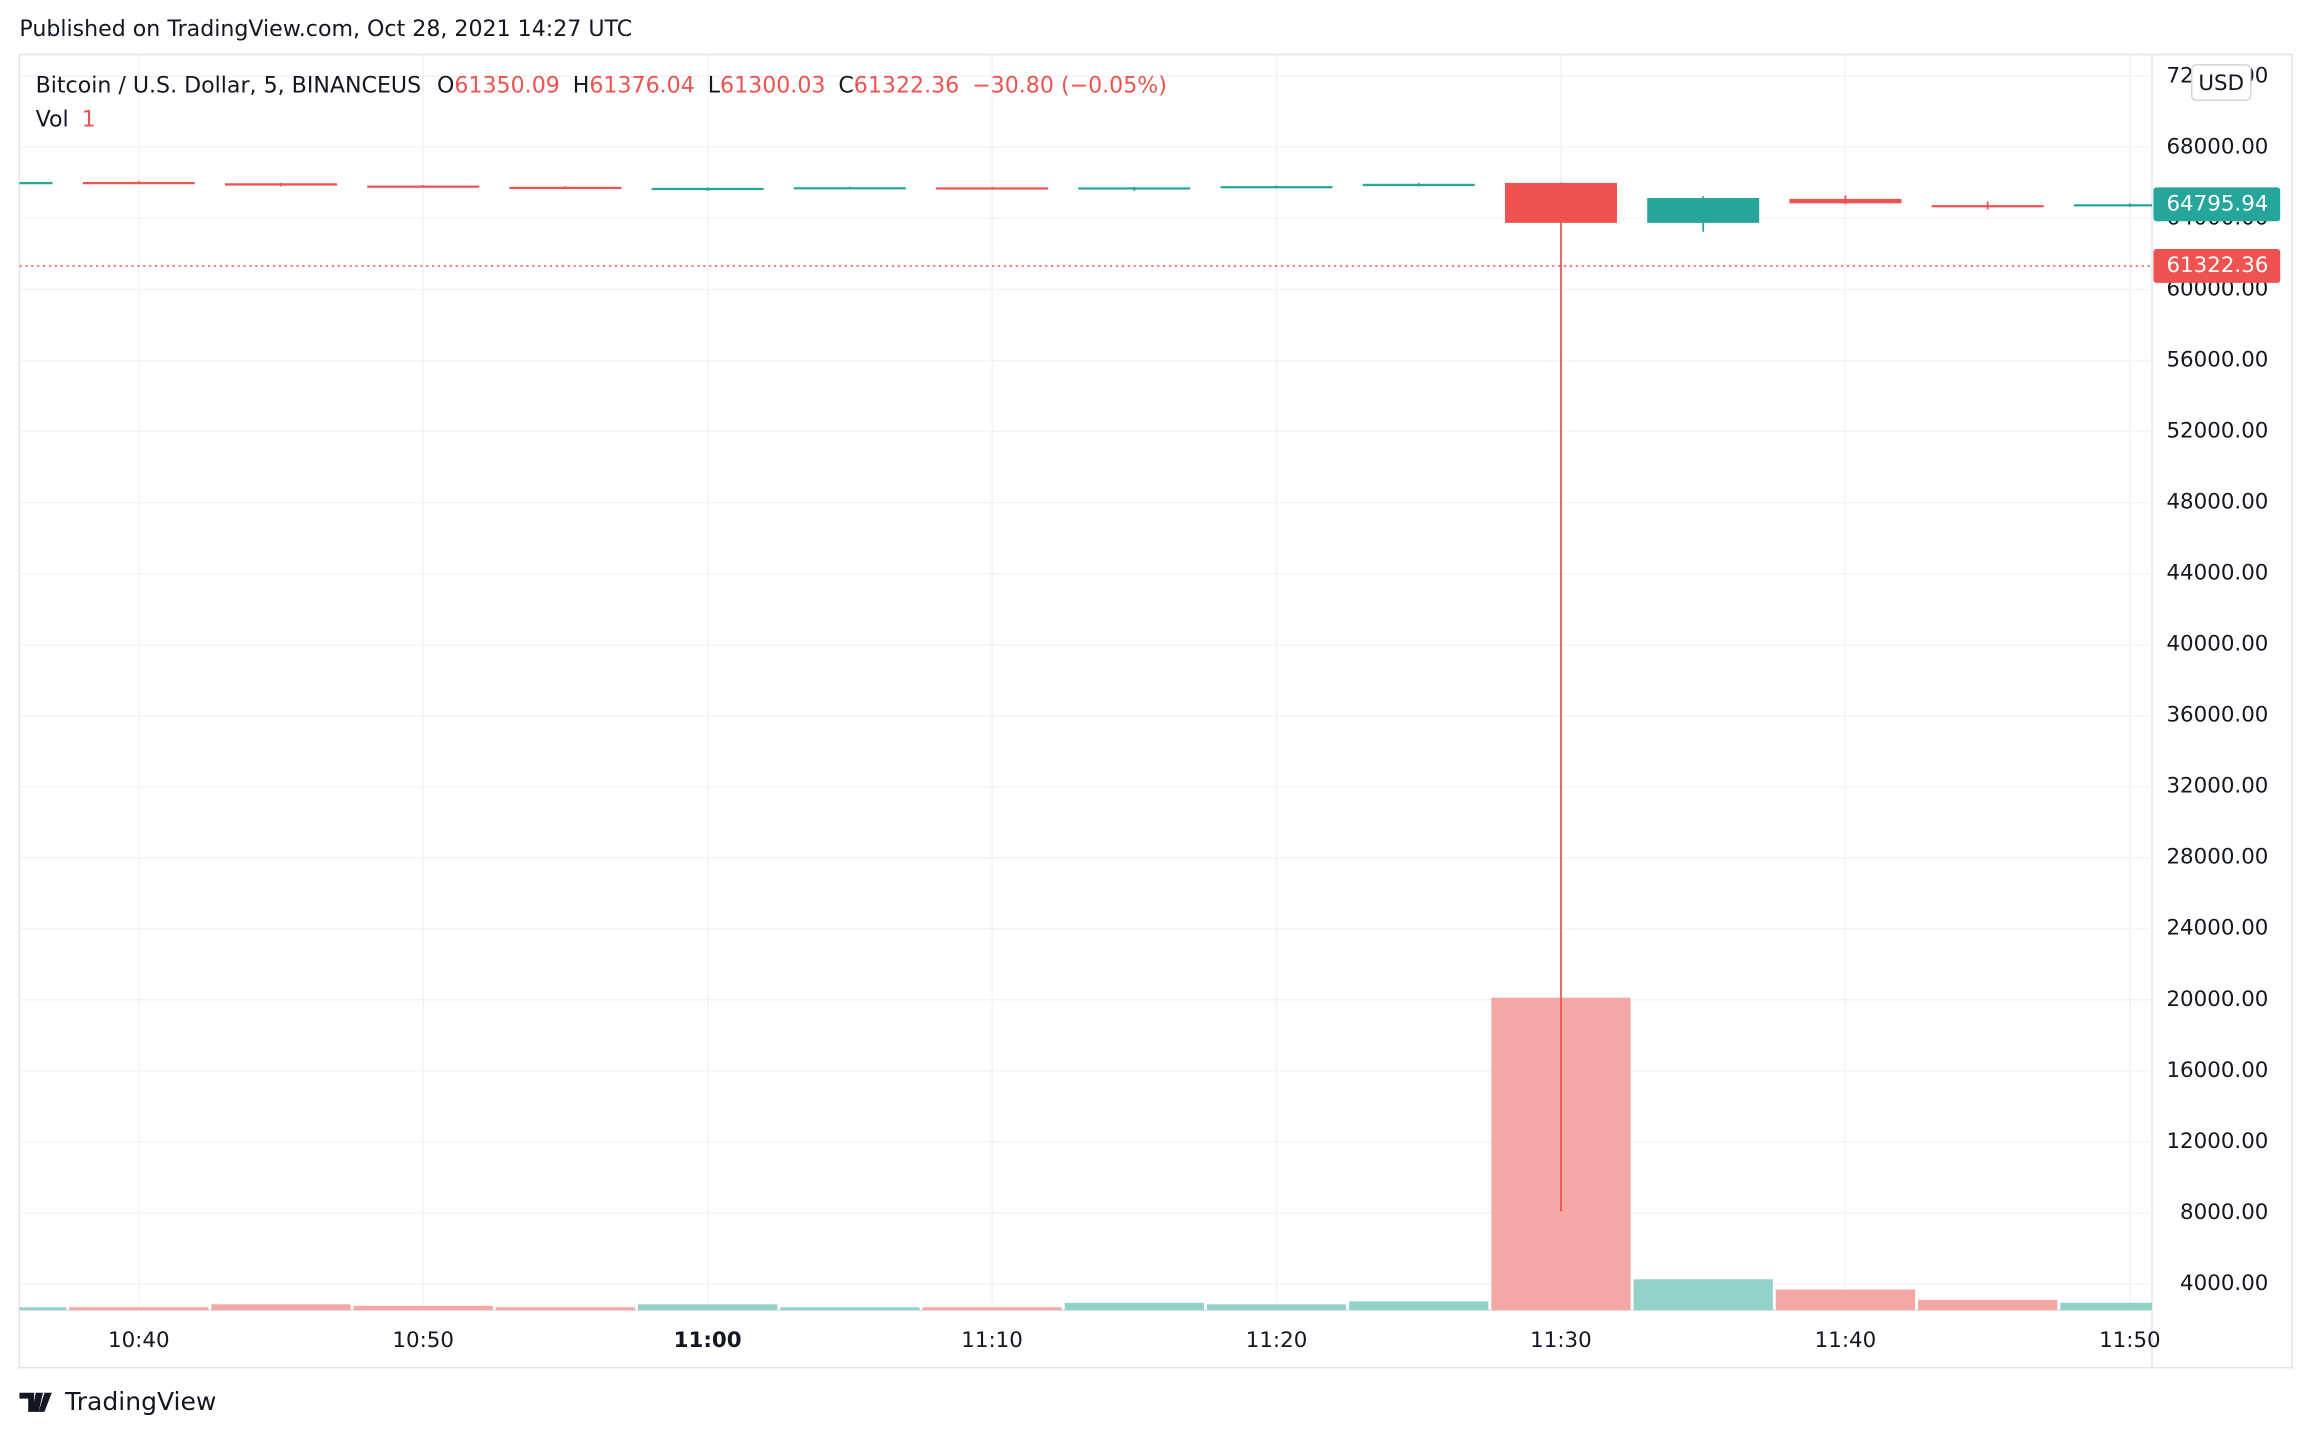  Describe the element at coordinates (229, 85) in the screenshot. I see `symbol: Bitcoin / U.S. Dollar, 5, BINANCEUS` at that location.